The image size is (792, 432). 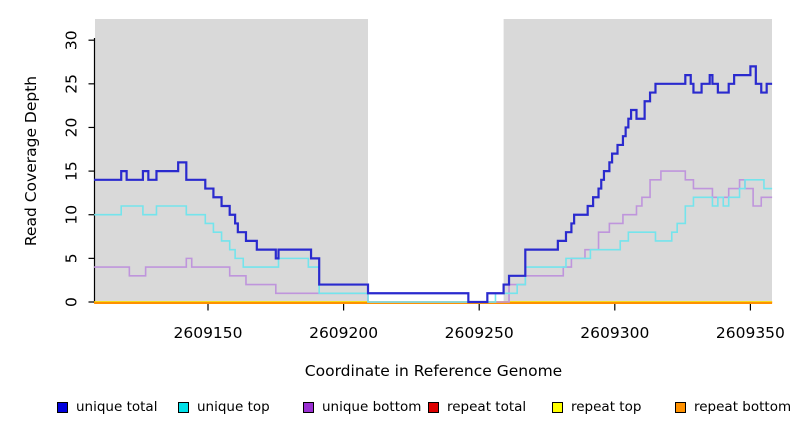 What do you see at coordinates (72, 40) in the screenshot?
I see `y-tick-label: 30` at bounding box center [72, 40].